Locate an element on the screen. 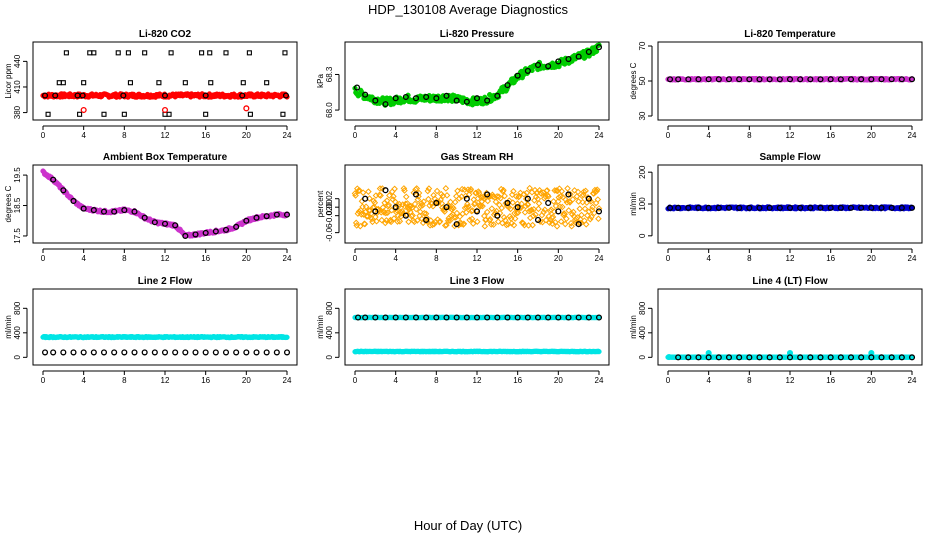  y-tick-label: 17.5 is located at coordinates (17, 236).